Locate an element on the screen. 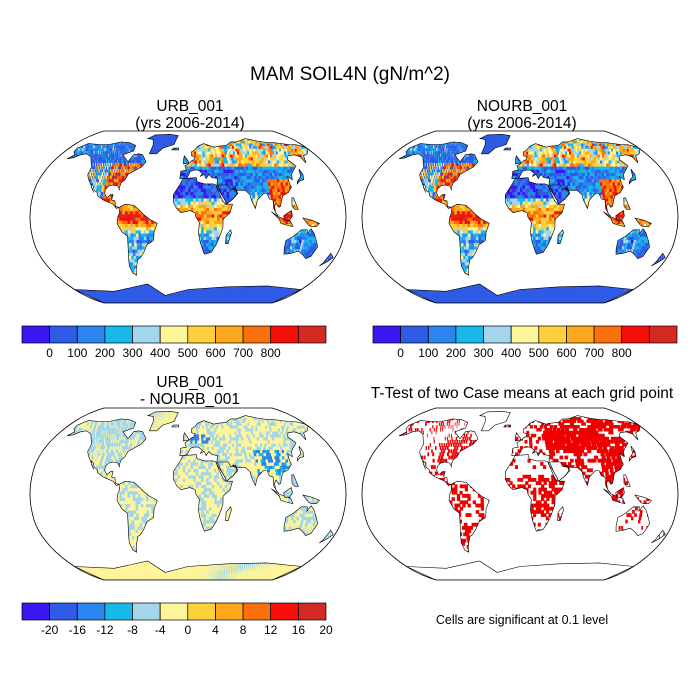  panel-title-urb: URB_001 (yrs 2006-2014) is located at coordinates (190, 115).